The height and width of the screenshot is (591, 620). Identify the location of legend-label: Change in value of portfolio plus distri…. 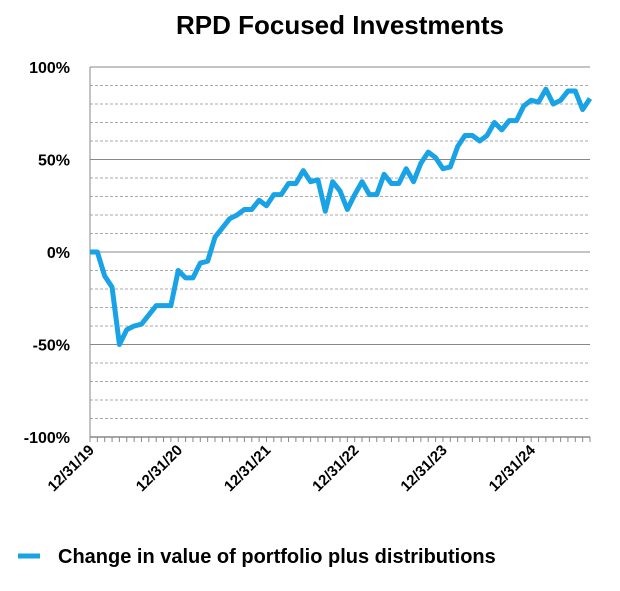
(277, 557).